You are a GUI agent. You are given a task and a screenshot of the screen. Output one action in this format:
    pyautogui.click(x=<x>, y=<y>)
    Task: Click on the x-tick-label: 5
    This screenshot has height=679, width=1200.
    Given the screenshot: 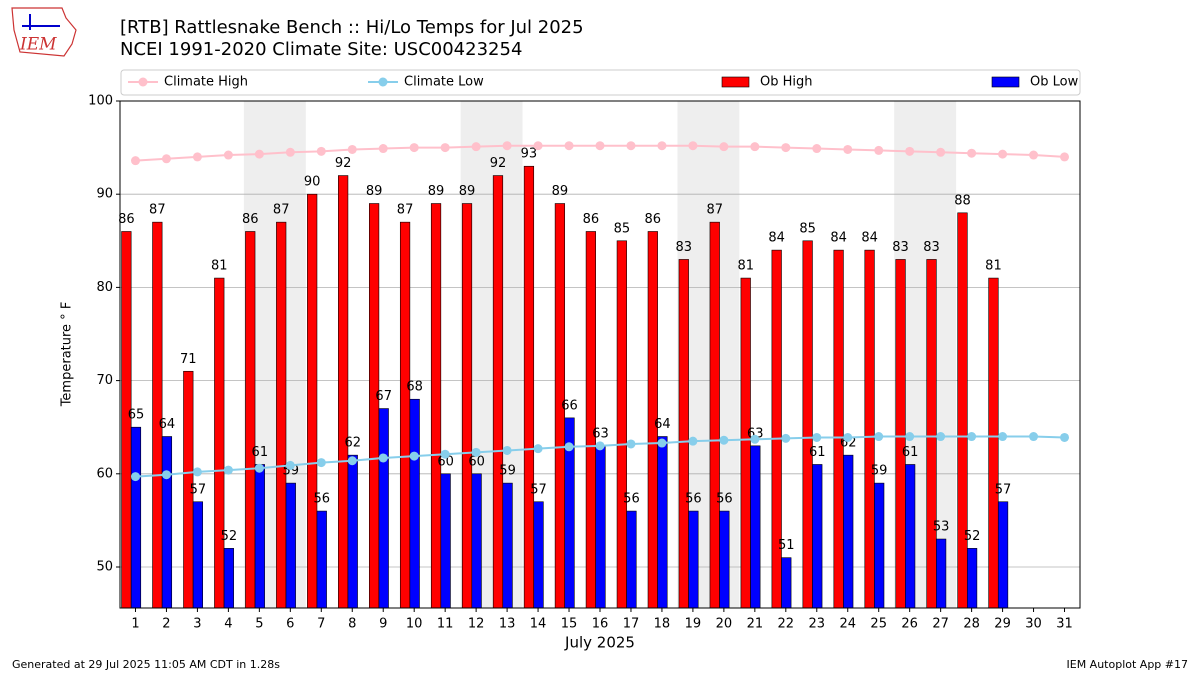 What is the action you would take?
    pyautogui.click(x=259, y=624)
    